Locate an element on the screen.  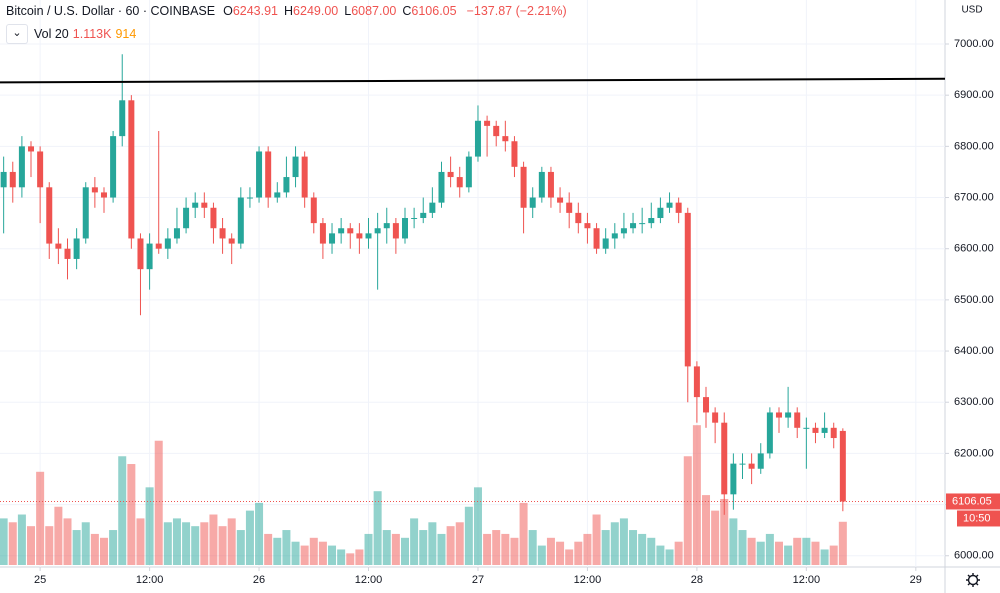
y-tick-label: 6400.00 is located at coordinates (974, 351).